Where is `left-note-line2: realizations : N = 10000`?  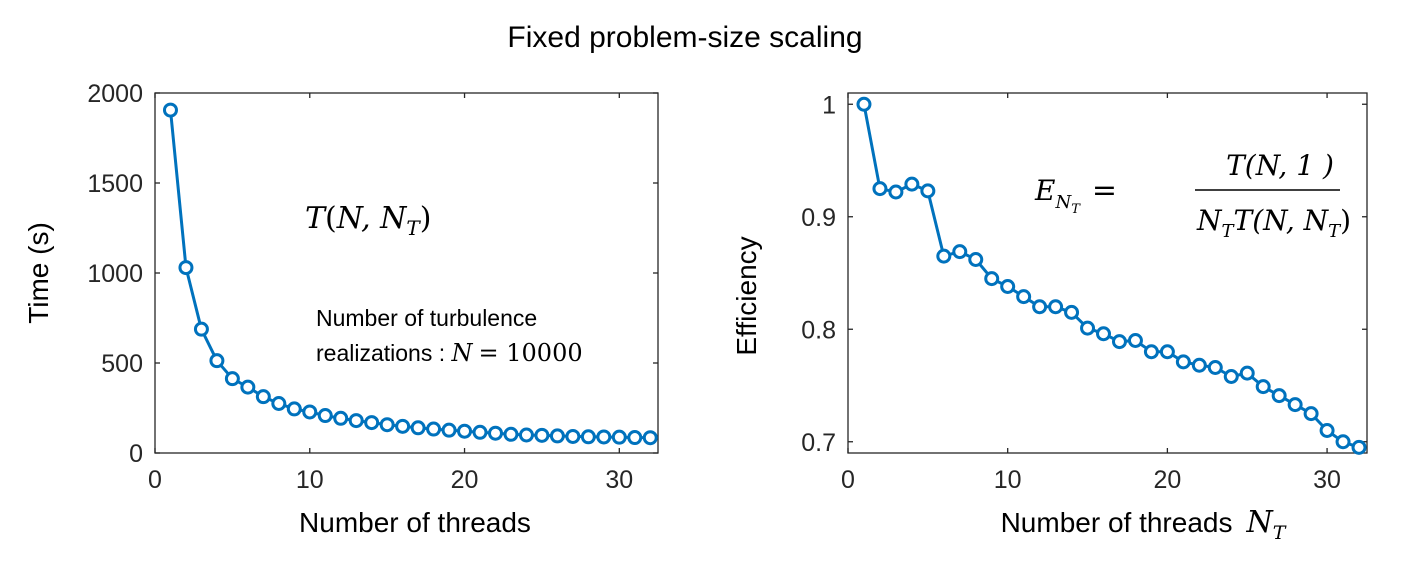 left-note-line2: realizations : N = 10000 is located at coordinates (449, 353).